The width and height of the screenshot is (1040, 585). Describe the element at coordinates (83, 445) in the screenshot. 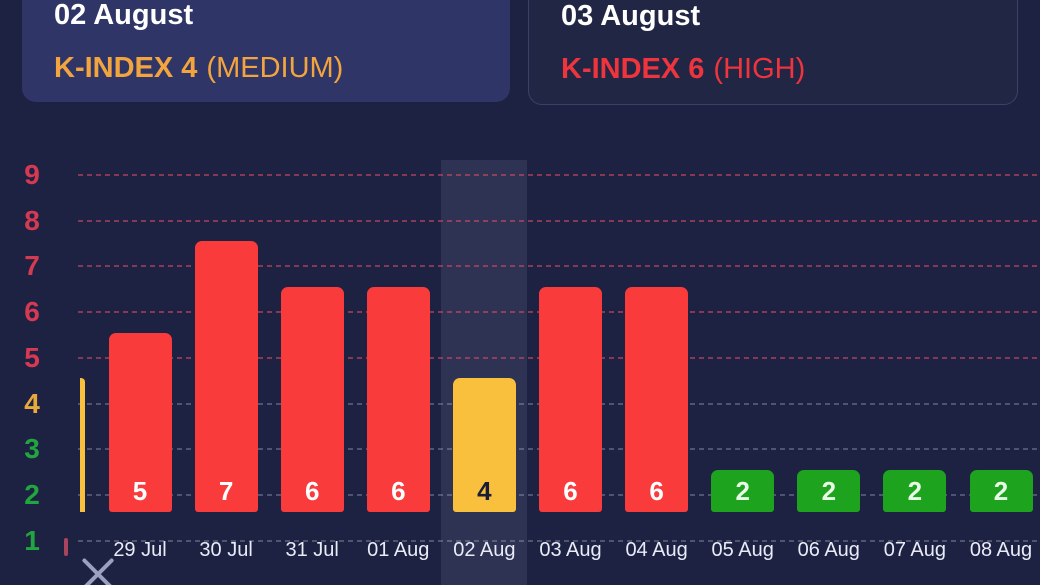

I see `bar-clipped-left` at that location.